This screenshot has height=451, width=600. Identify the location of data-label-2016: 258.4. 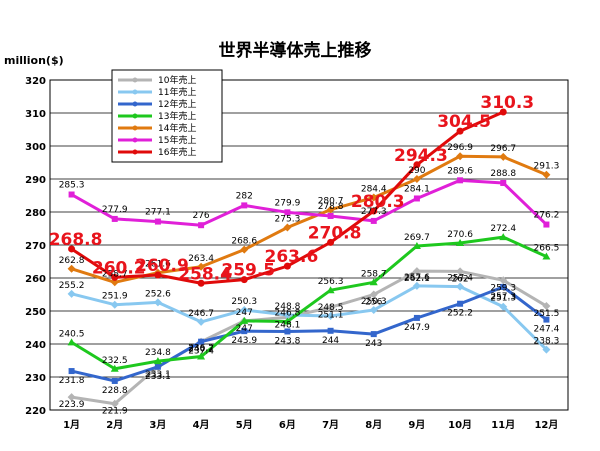
(205, 274).